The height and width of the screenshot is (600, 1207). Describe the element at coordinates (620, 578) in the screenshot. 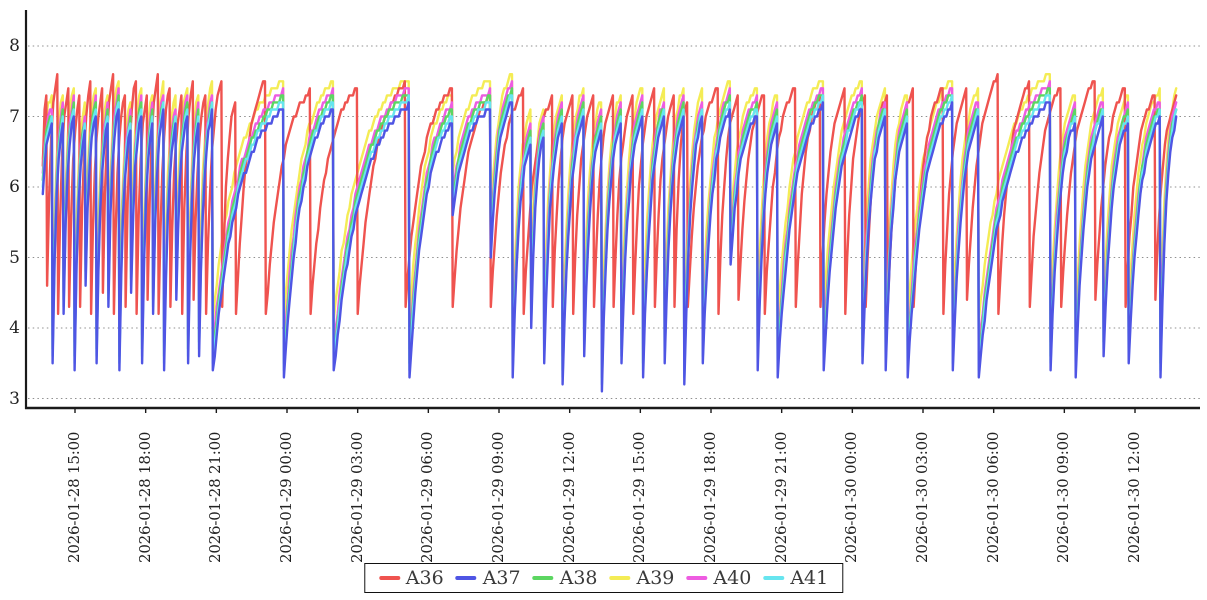

I see `legend-swatch-a39` at that location.